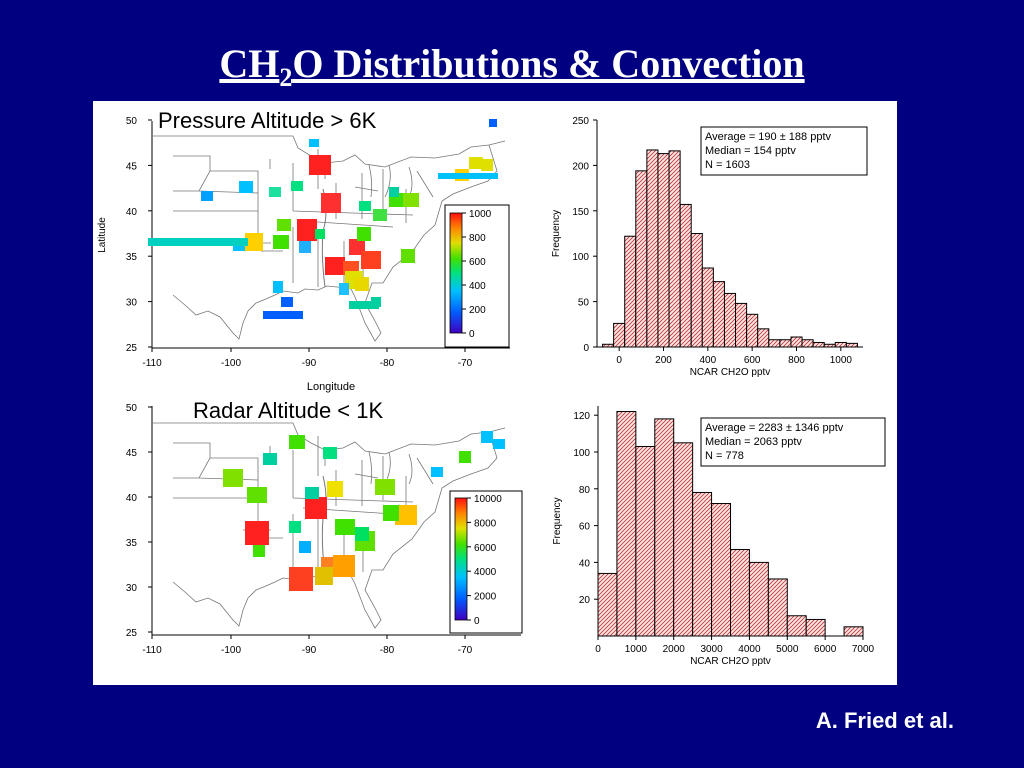 The height and width of the screenshot is (768, 1024). Describe the element at coordinates (477, 262) in the screenshot. I see `colorbar-tick-label: 600` at that location.